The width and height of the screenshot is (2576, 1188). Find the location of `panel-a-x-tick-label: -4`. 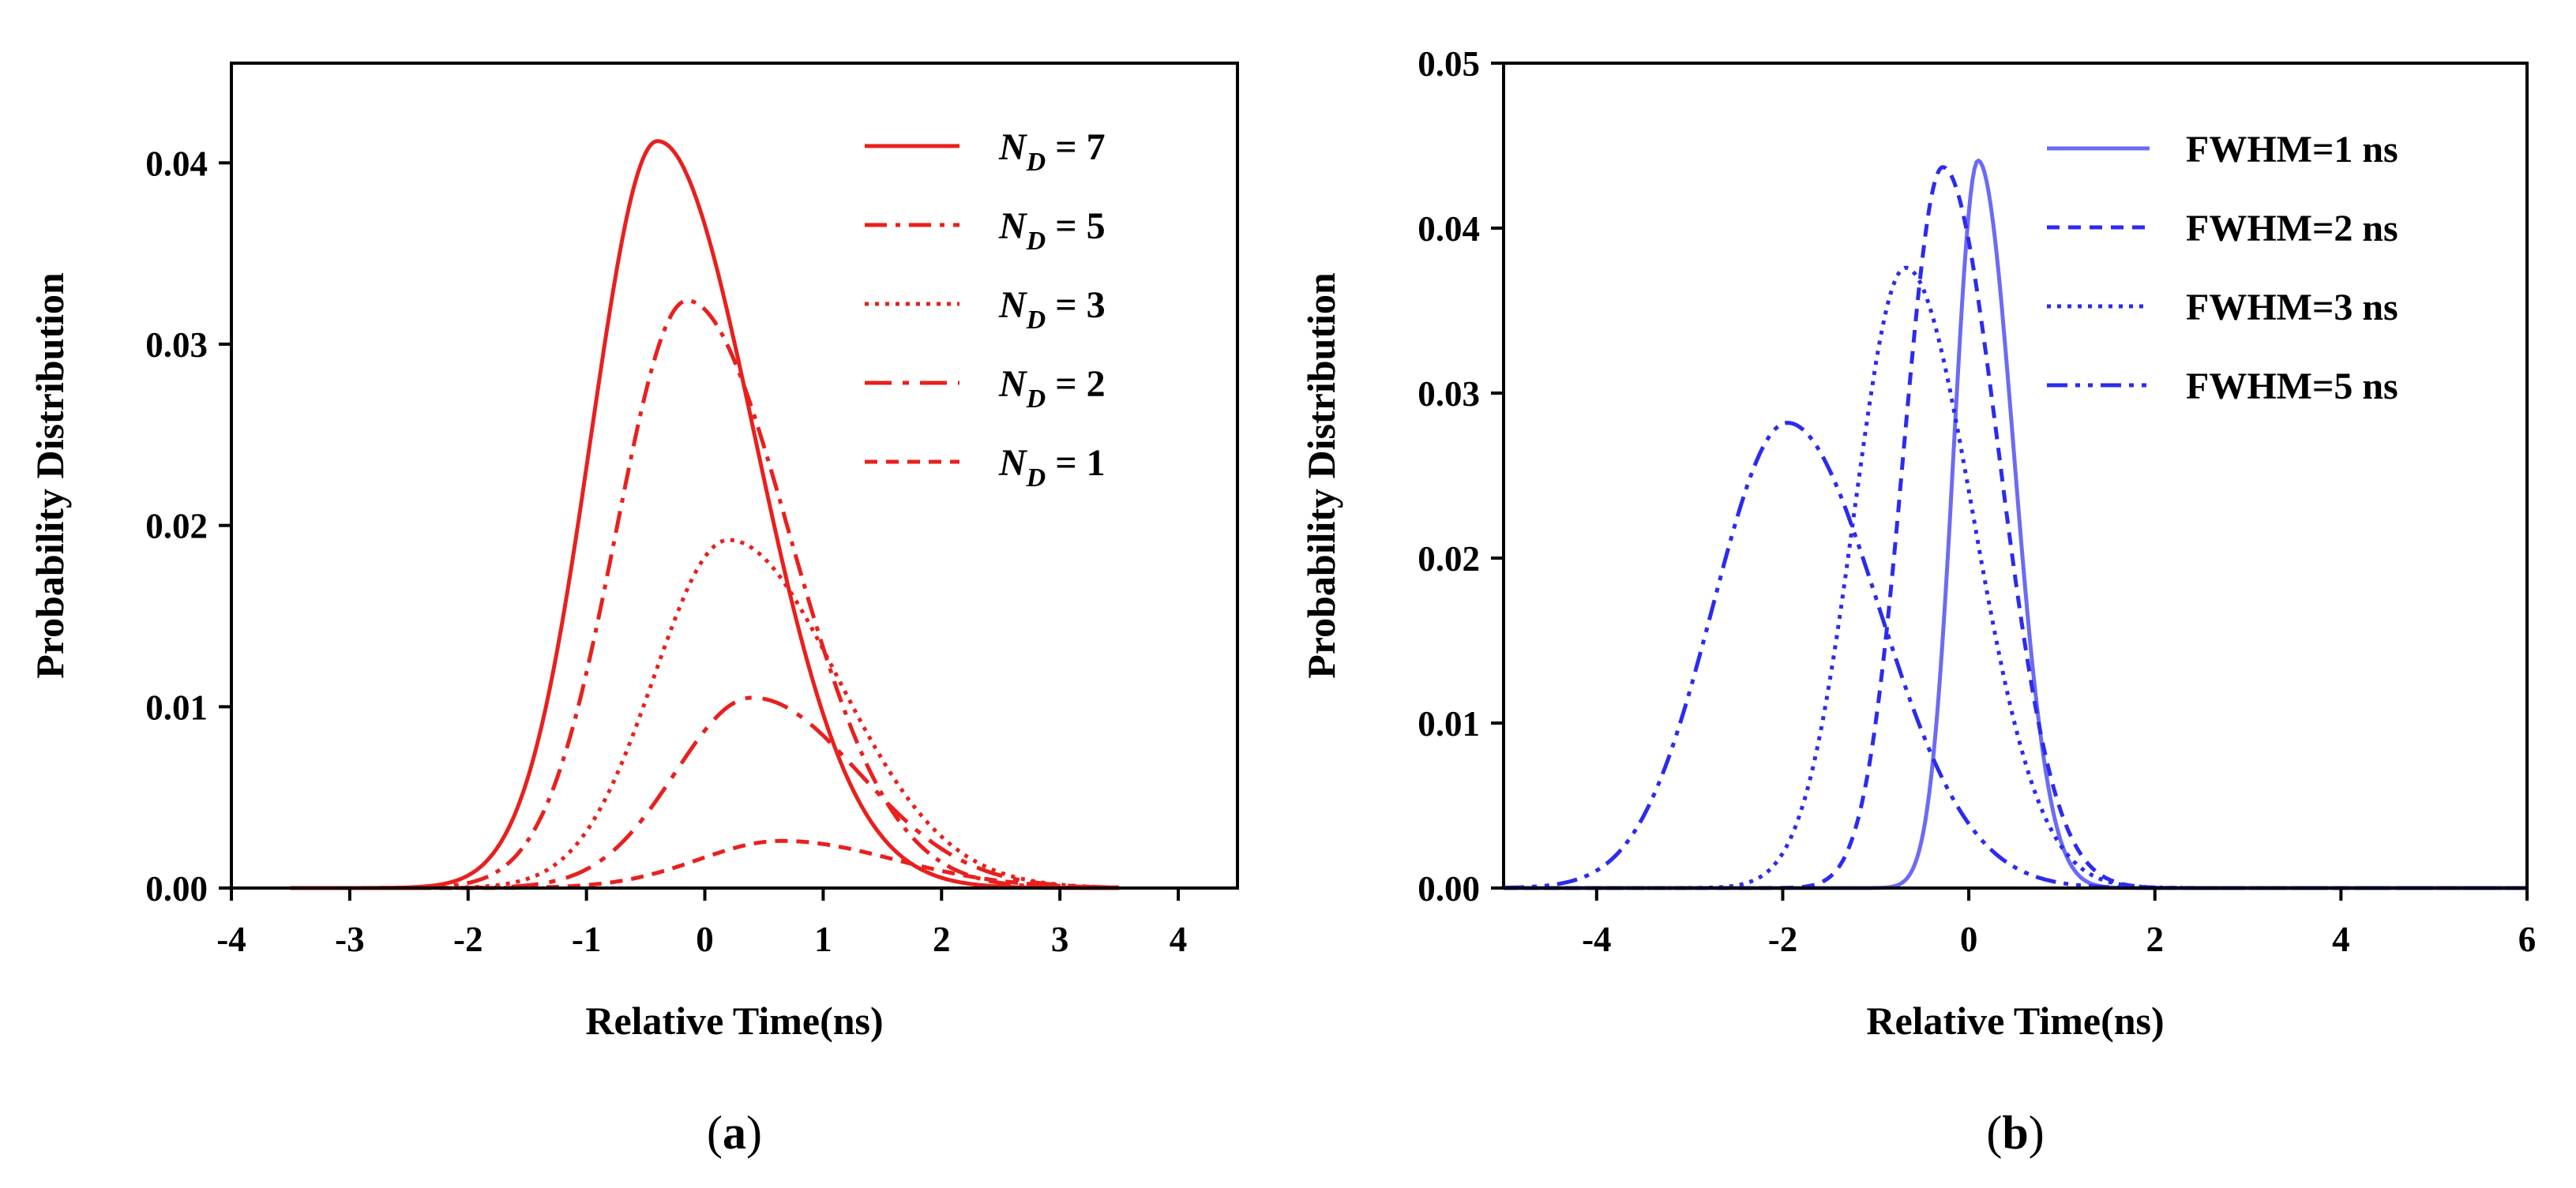

panel-a-x-tick-label: -4 is located at coordinates (231, 939).